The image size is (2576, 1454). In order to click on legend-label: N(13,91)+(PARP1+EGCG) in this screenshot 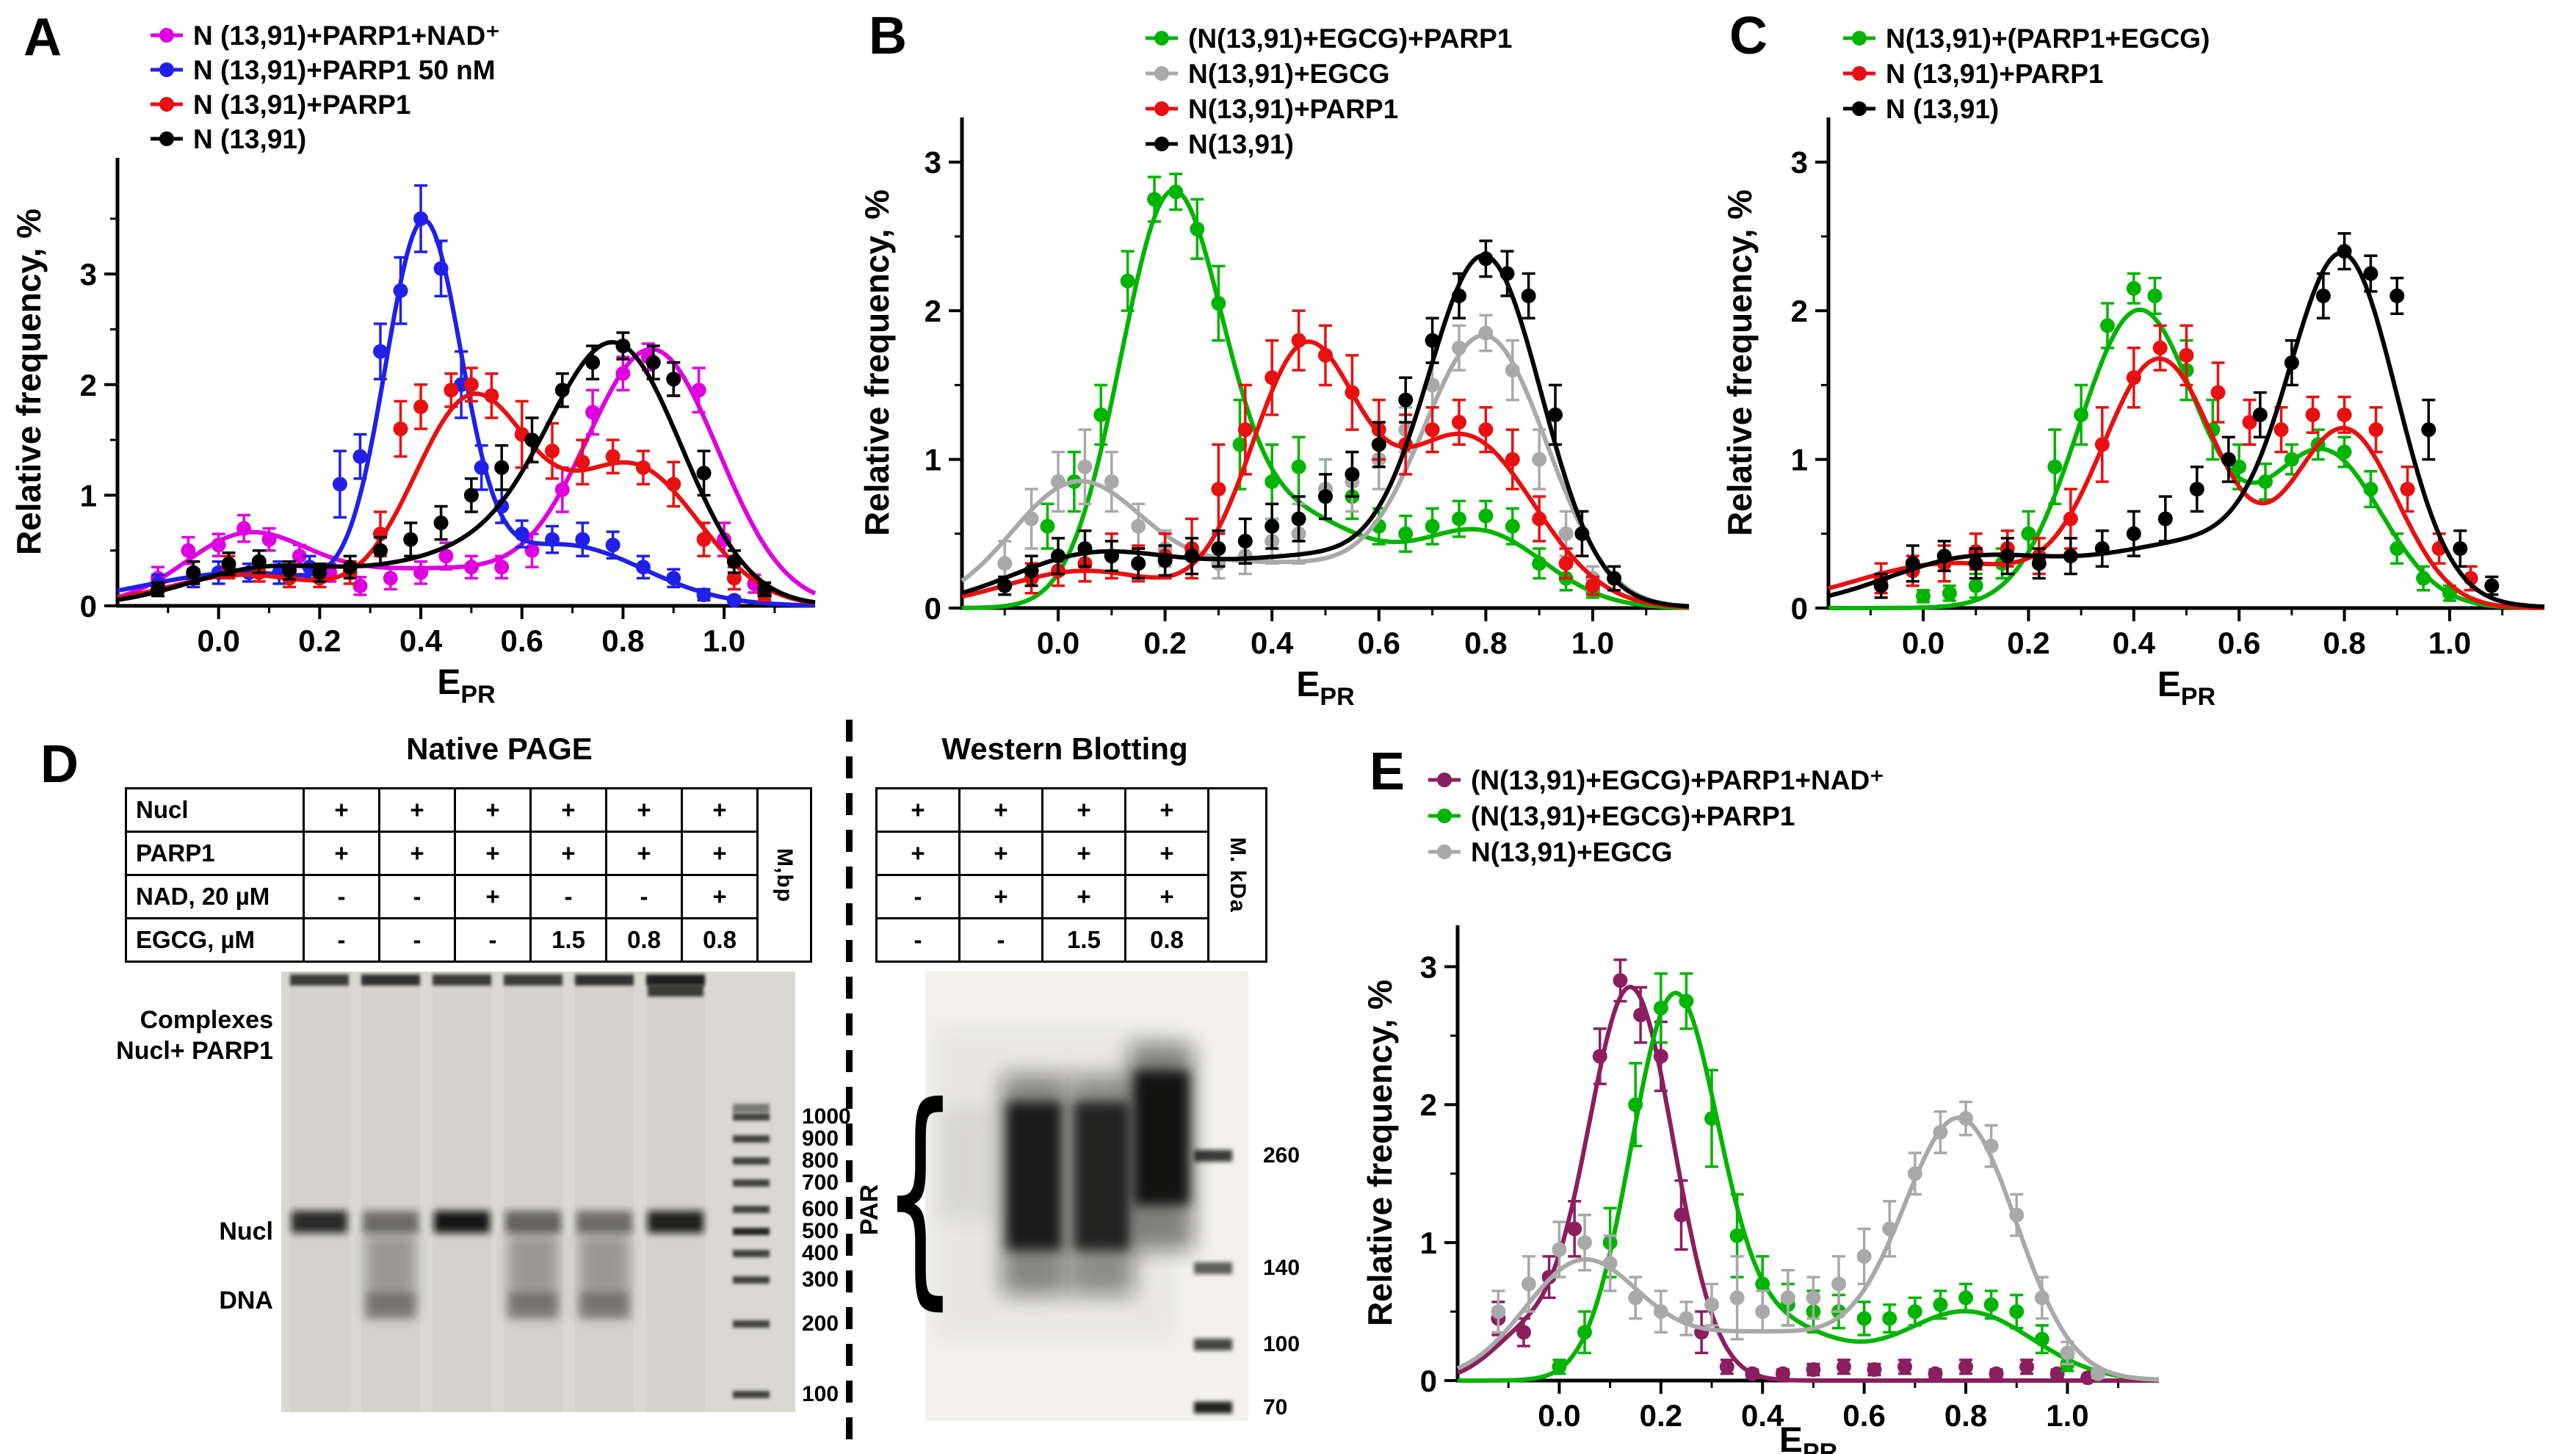, I will do `click(2048, 38)`.